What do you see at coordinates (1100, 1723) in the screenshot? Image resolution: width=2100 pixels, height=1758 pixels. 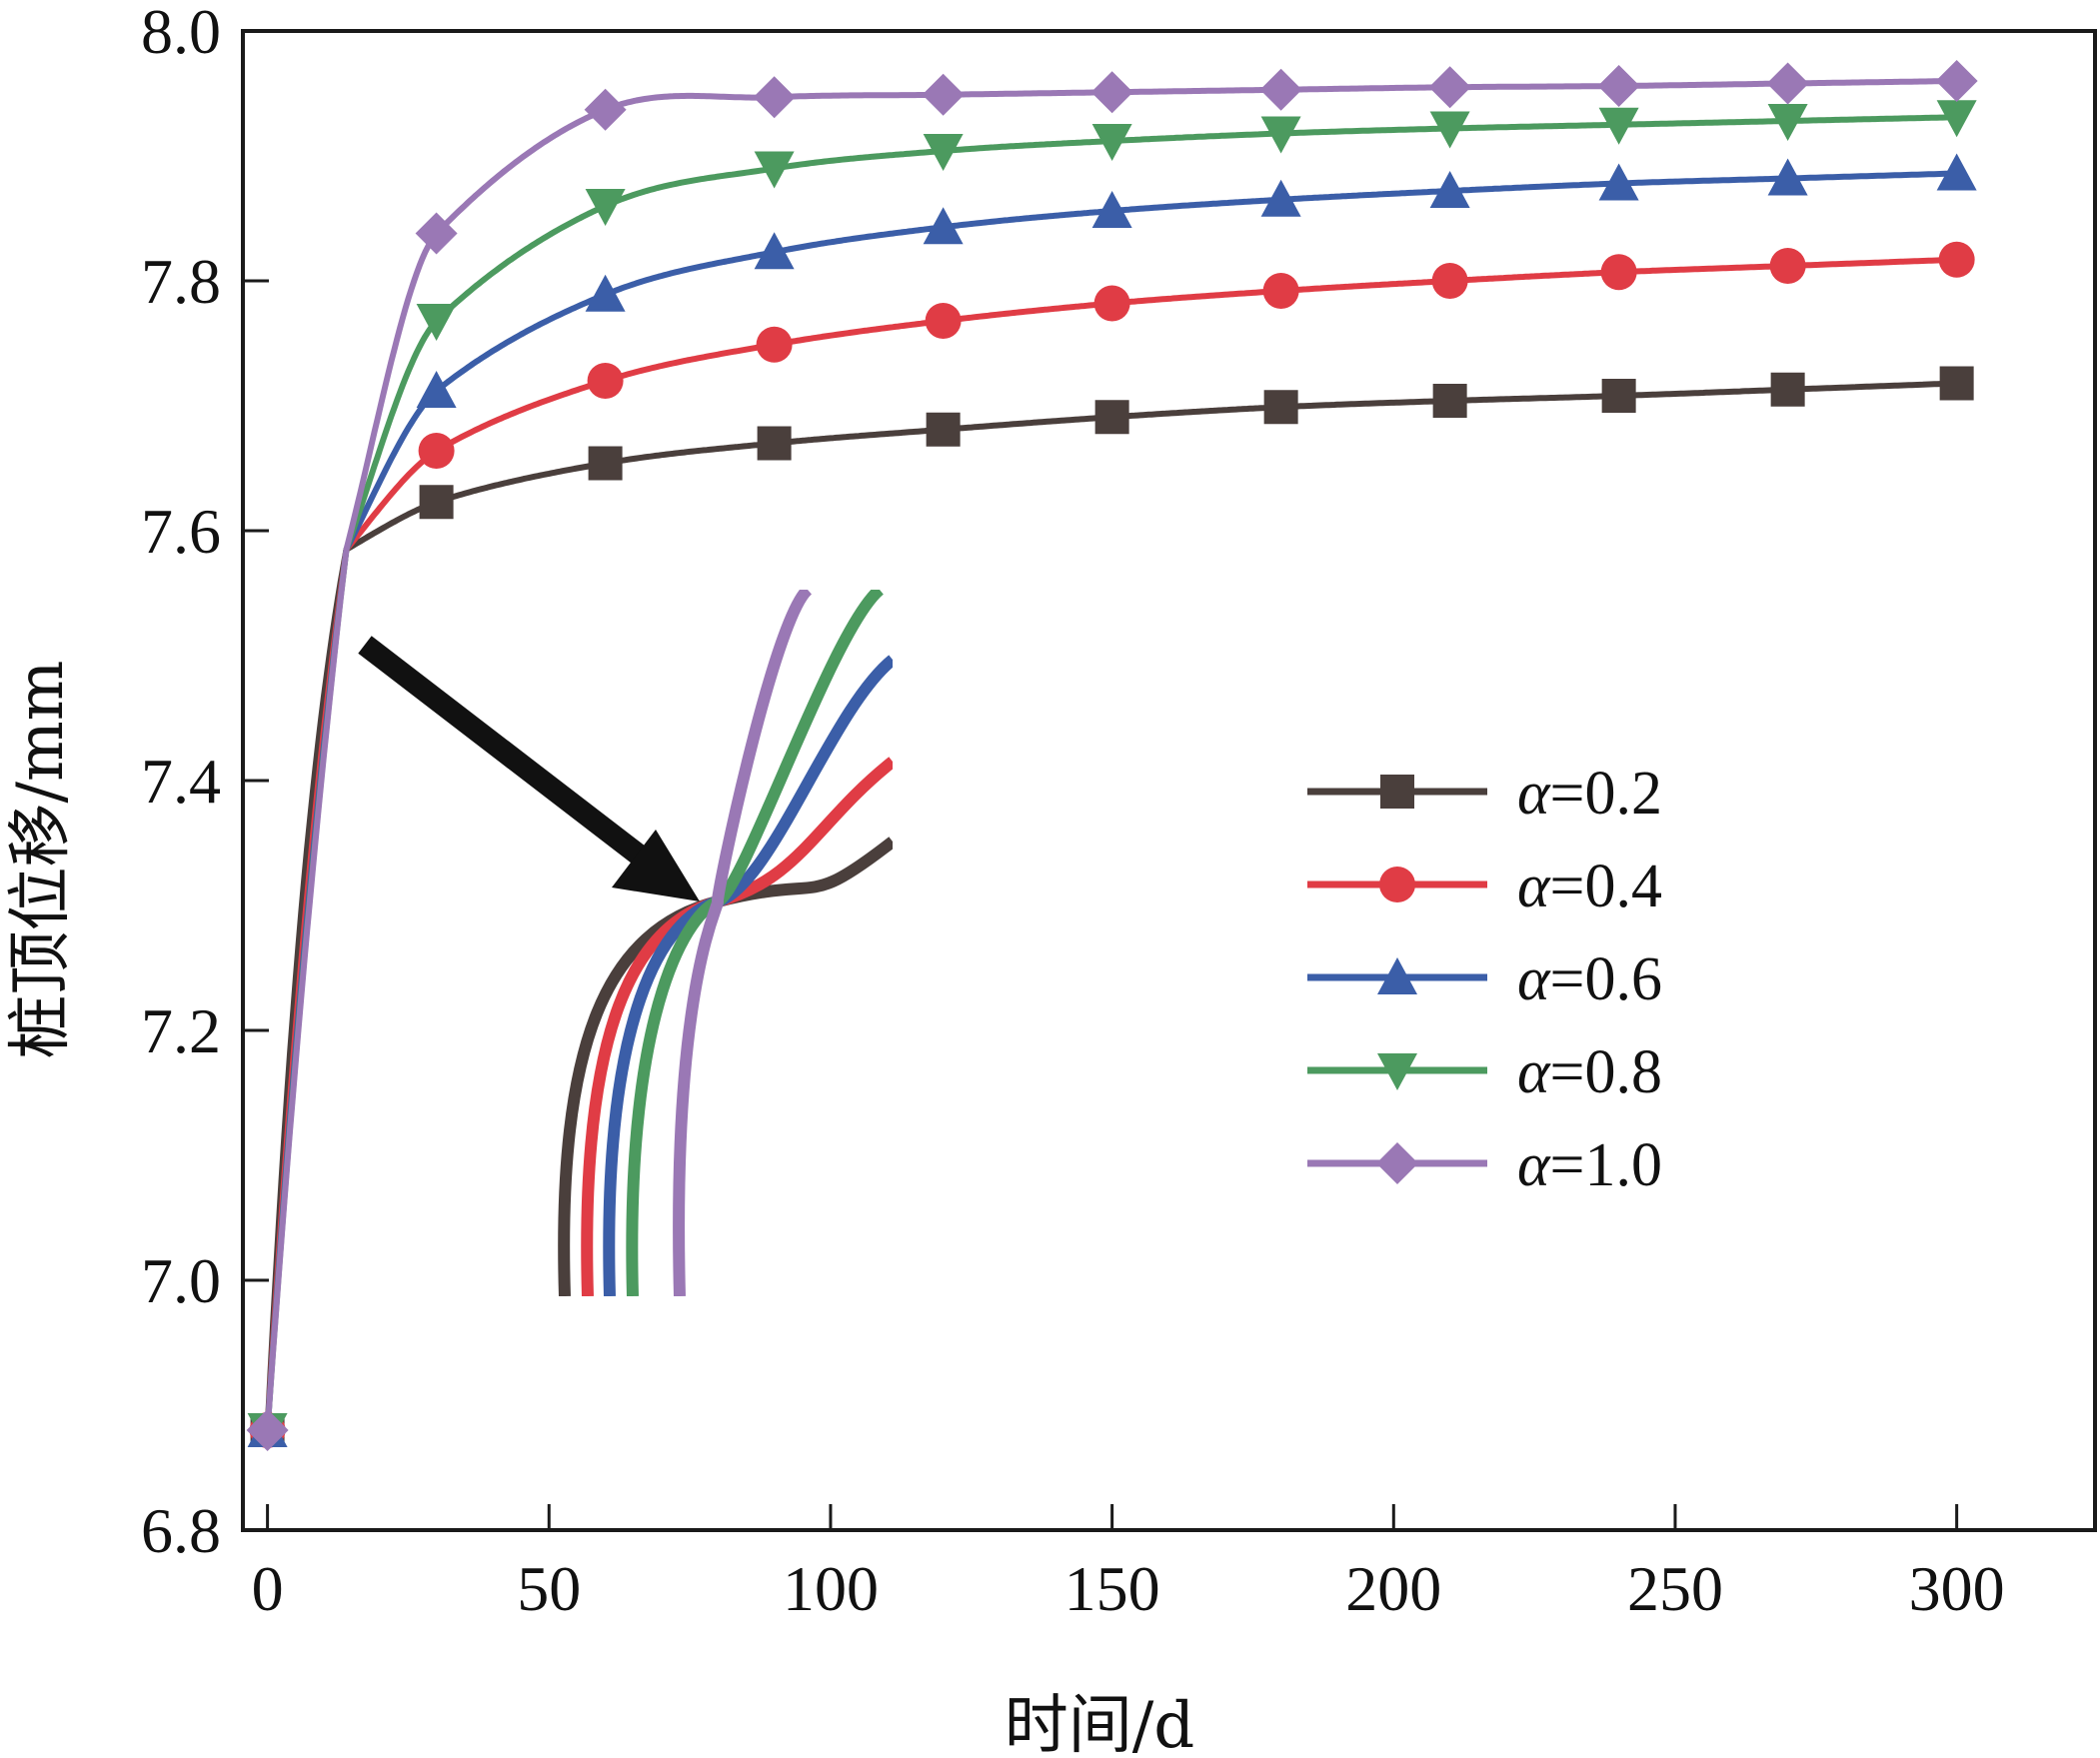 I see `x-axis-title: 时间/d` at bounding box center [1100, 1723].